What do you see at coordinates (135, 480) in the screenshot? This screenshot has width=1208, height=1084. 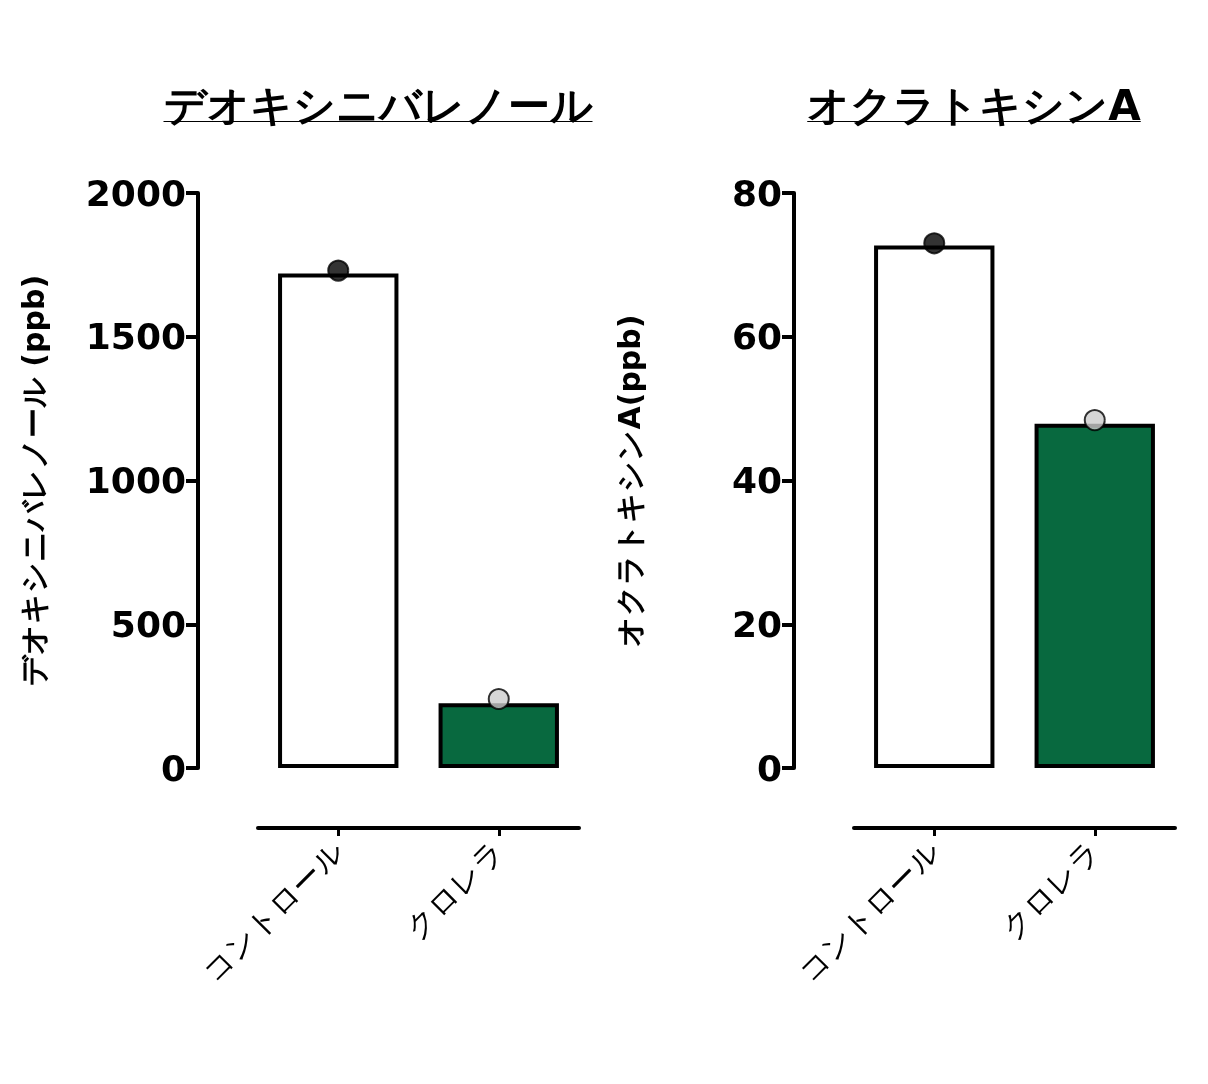 I see `y-tick-label: 1000` at bounding box center [135, 480].